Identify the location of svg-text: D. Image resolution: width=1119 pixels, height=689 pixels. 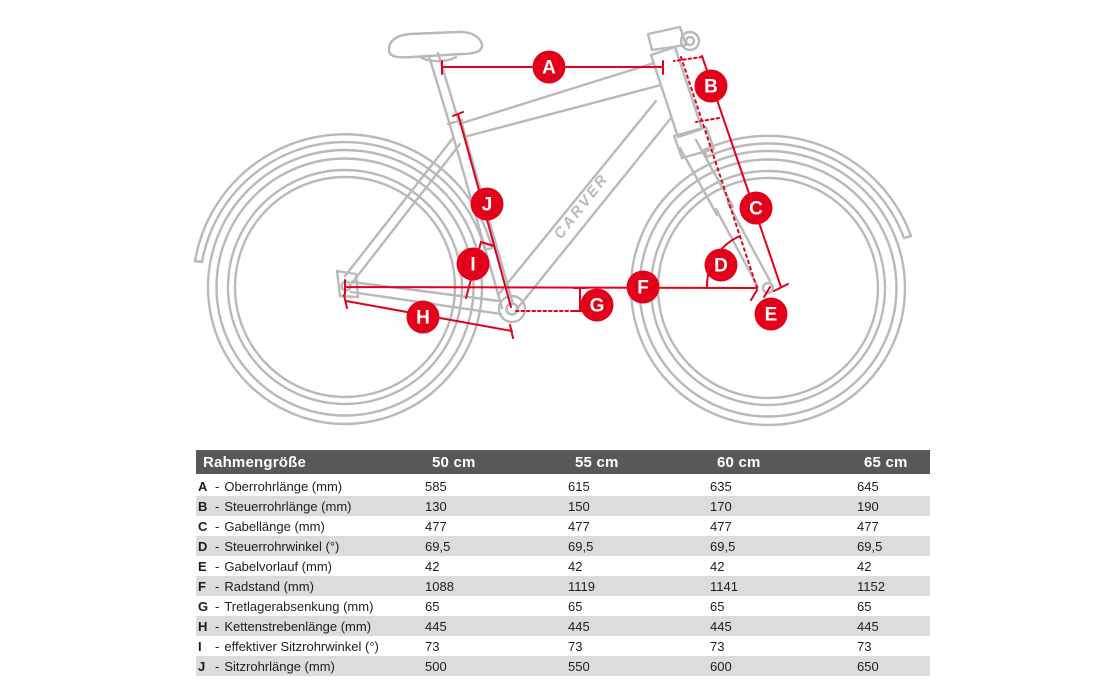
(721, 266).